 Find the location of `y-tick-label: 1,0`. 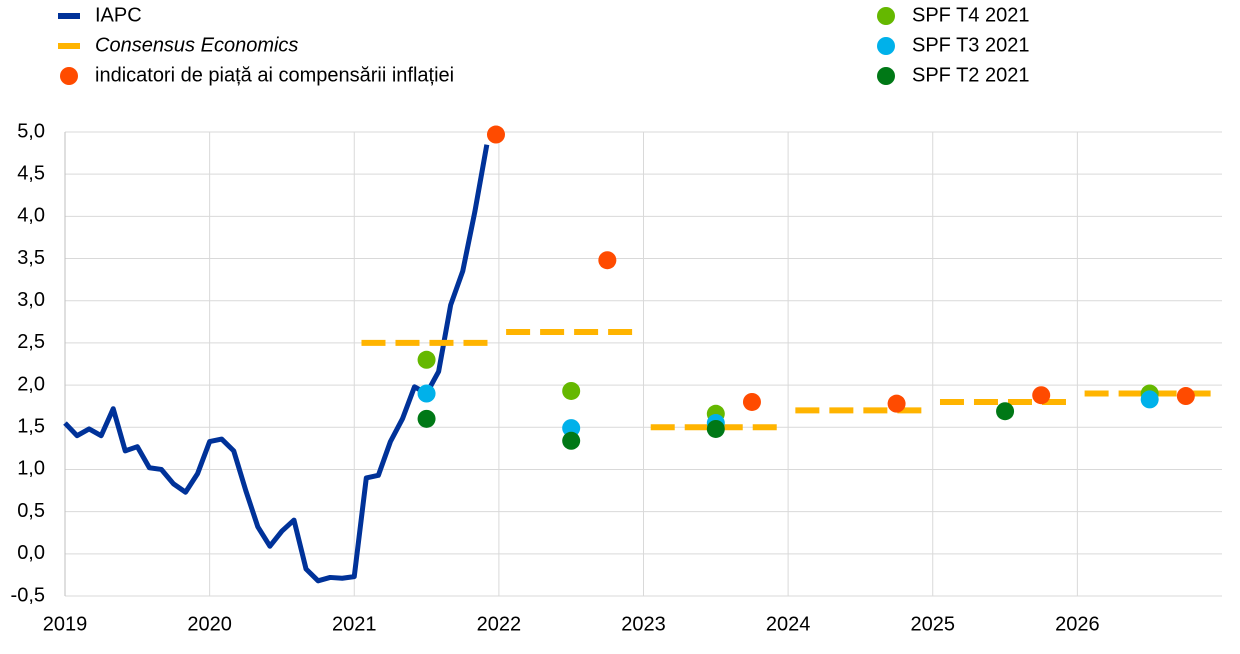

y-tick-label: 1,0 is located at coordinates (31, 469).